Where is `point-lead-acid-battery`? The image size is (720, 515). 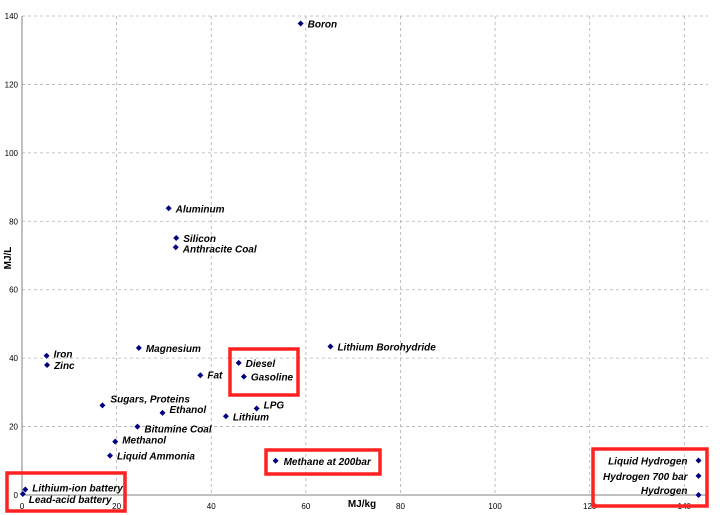
point-lead-acid-battery is located at coordinates (22, 493).